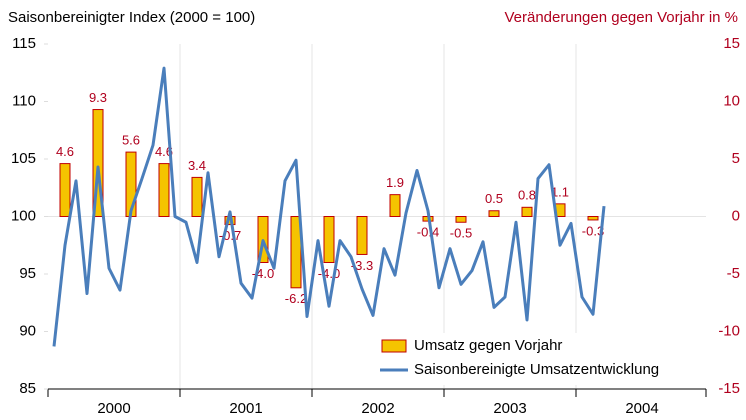 The width and height of the screenshot is (746, 420). I want to click on value-label: 3.4, so click(197, 165).